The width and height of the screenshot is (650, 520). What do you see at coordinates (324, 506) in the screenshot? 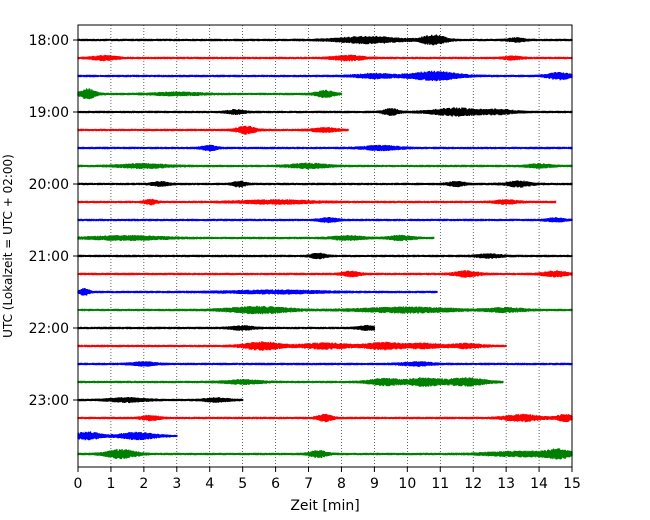
I see `x-axis-label: Zeit [min]` at bounding box center [324, 506].